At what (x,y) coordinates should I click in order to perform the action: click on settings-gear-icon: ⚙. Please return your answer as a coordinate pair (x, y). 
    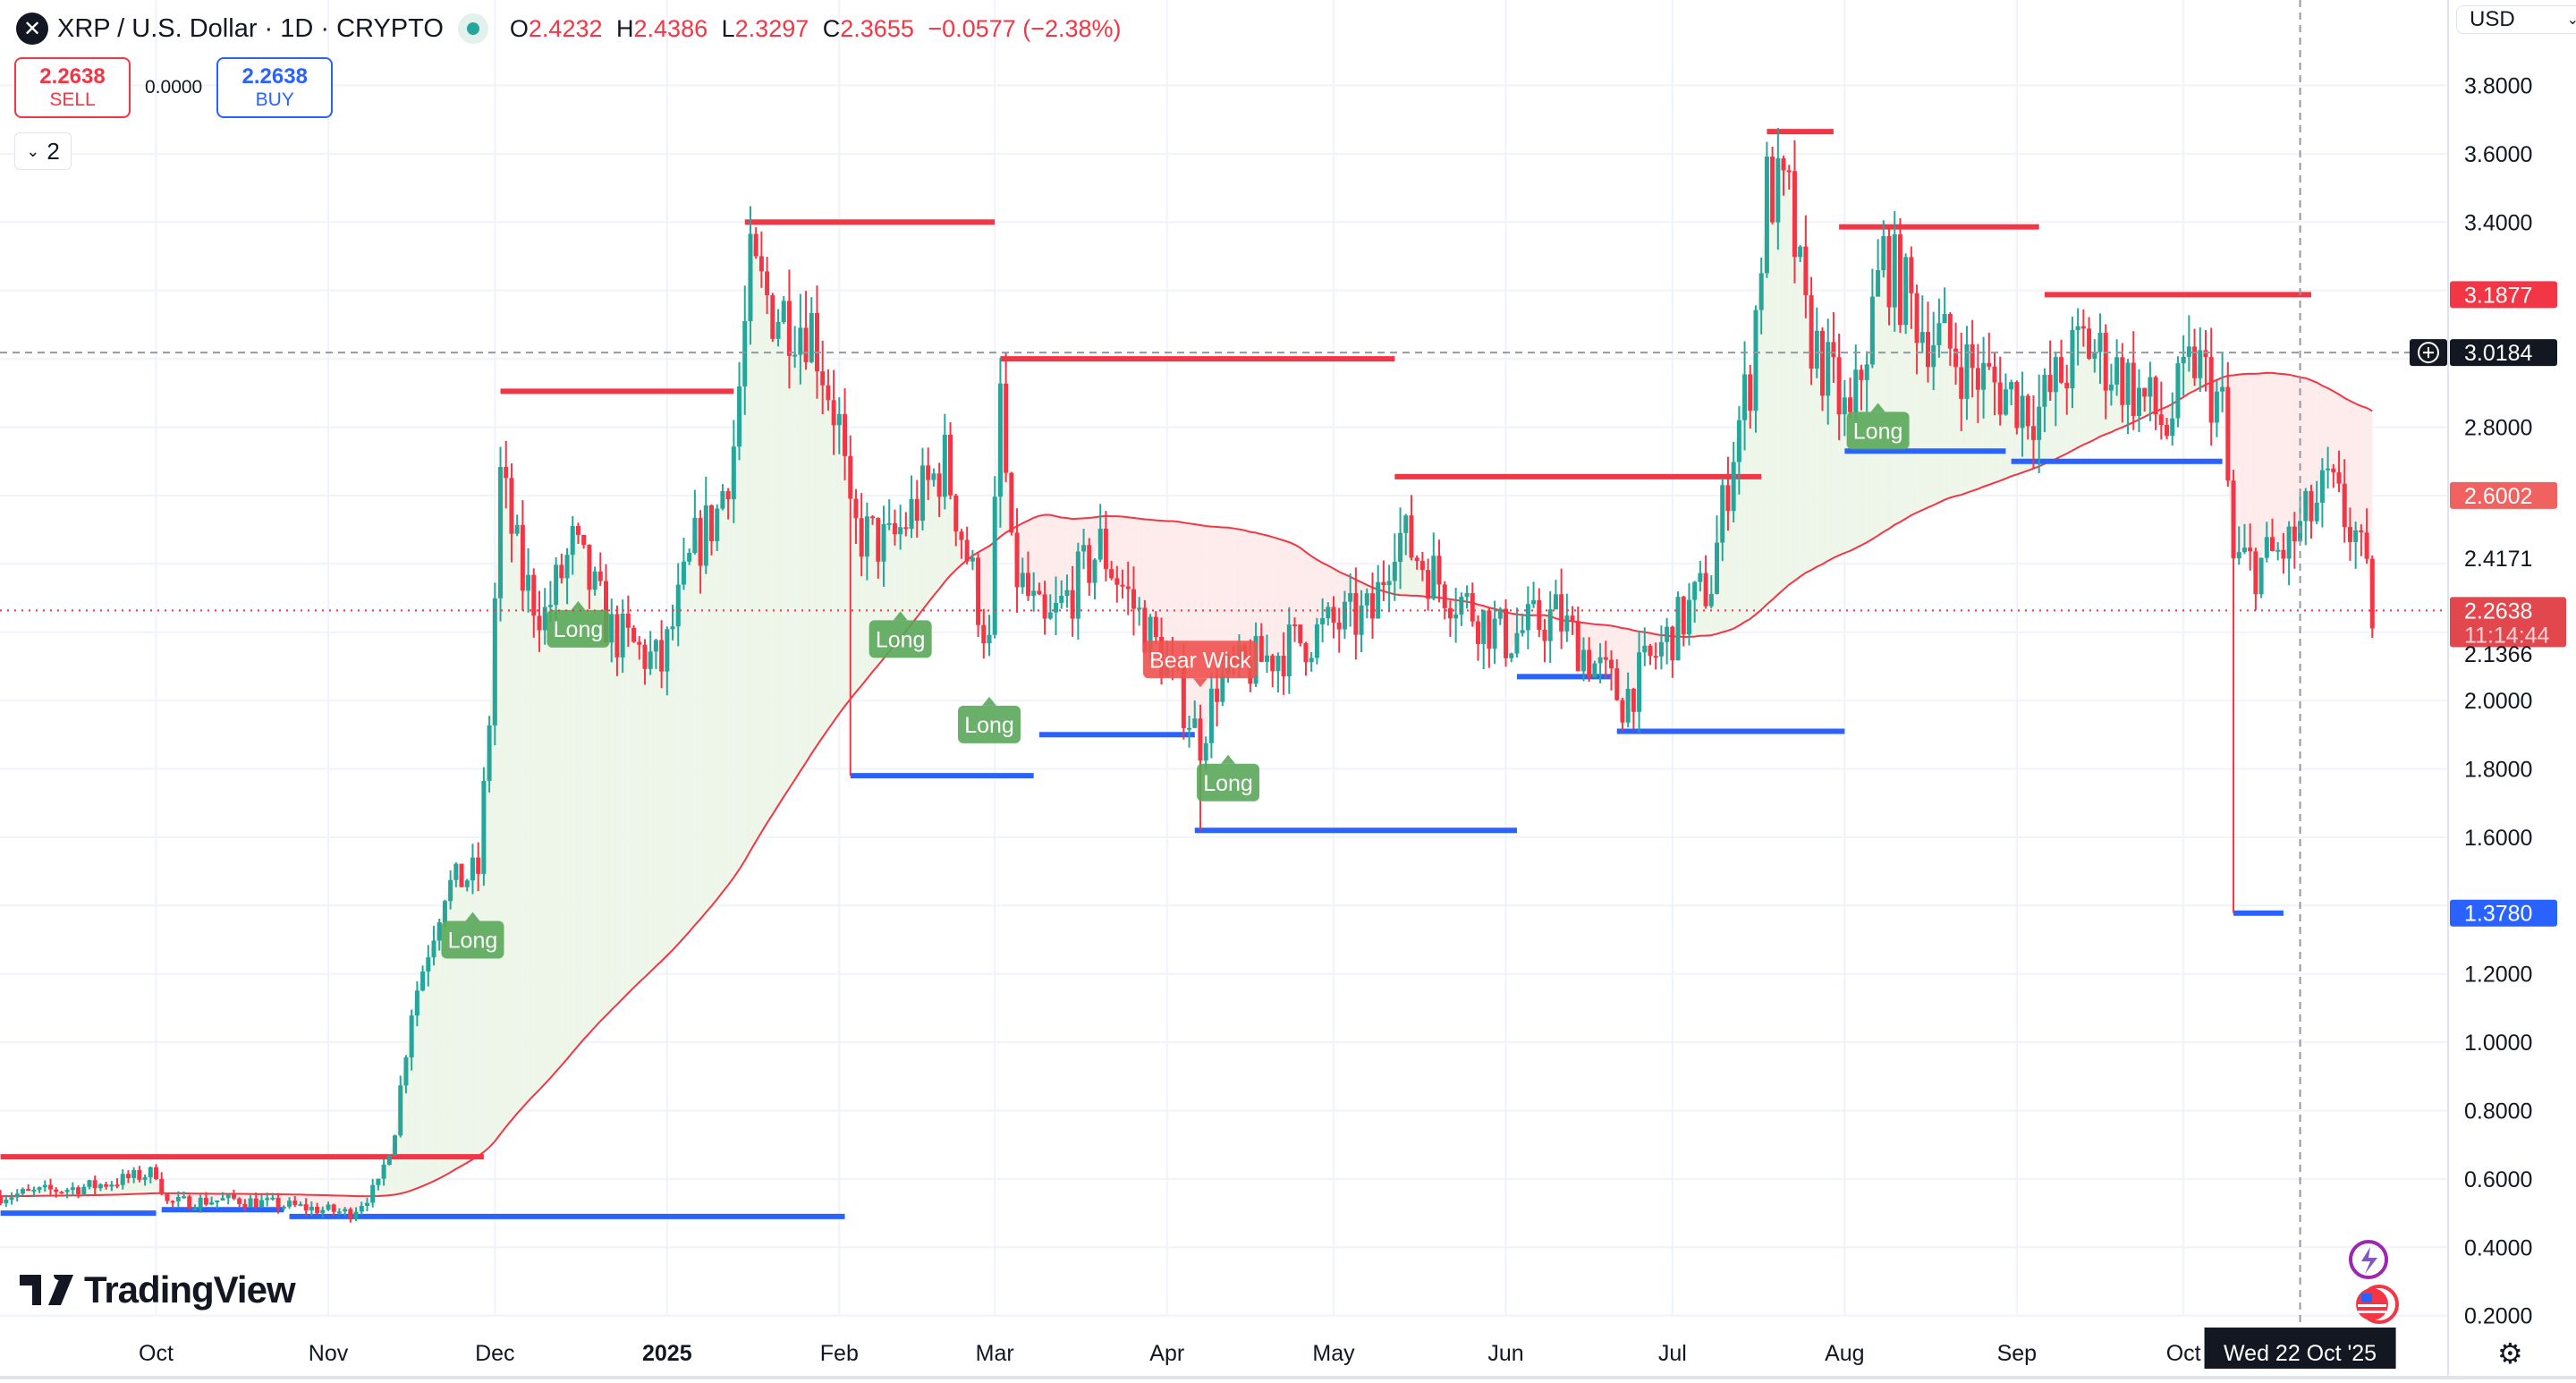
    Looking at the image, I should click on (2510, 1353).